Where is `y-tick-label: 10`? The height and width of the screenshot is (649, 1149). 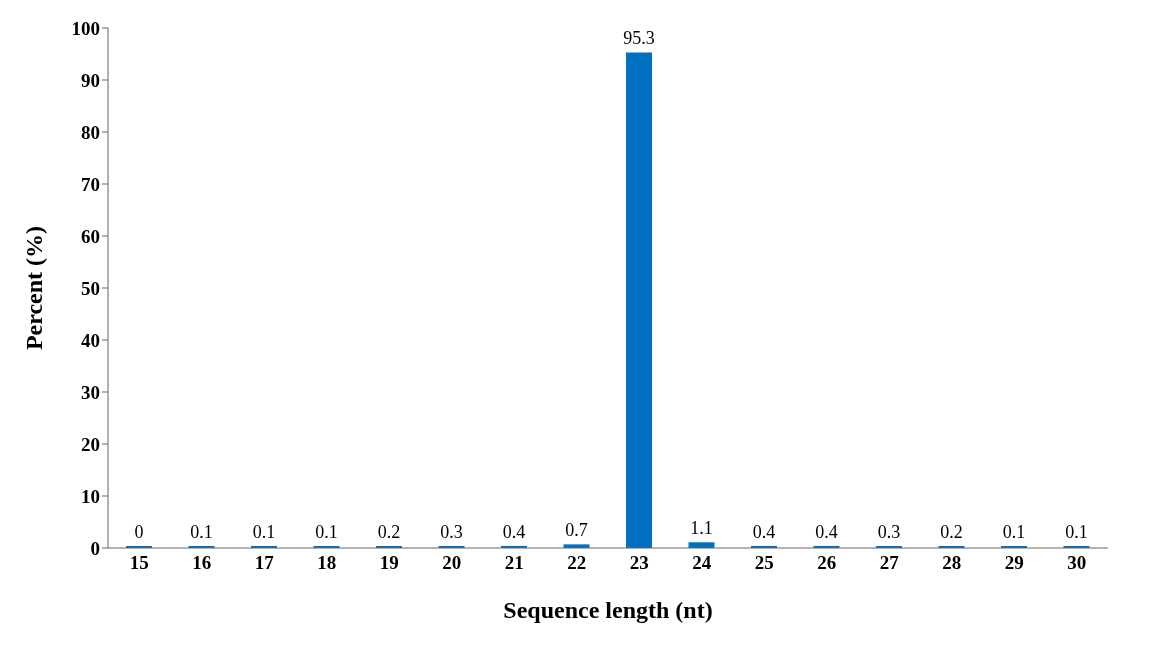 y-tick-label: 10 is located at coordinates (90, 496).